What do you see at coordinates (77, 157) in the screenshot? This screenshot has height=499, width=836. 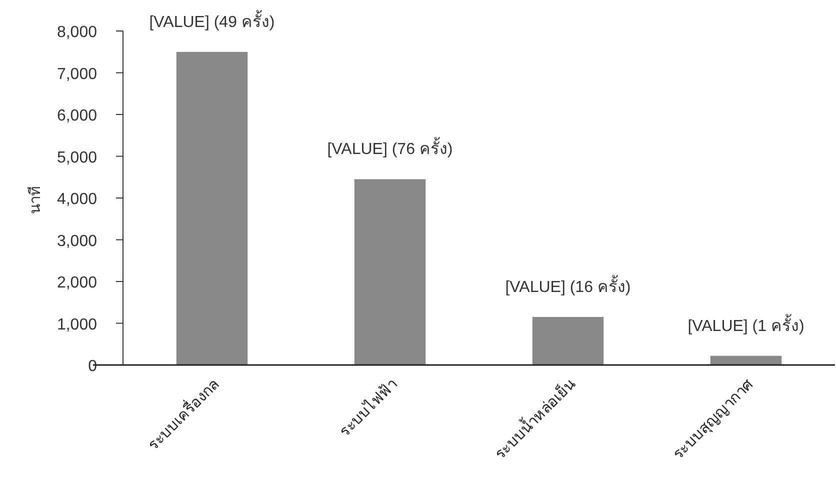 I see `y-tick-label: 5,000` at bounding box center [77, 157].